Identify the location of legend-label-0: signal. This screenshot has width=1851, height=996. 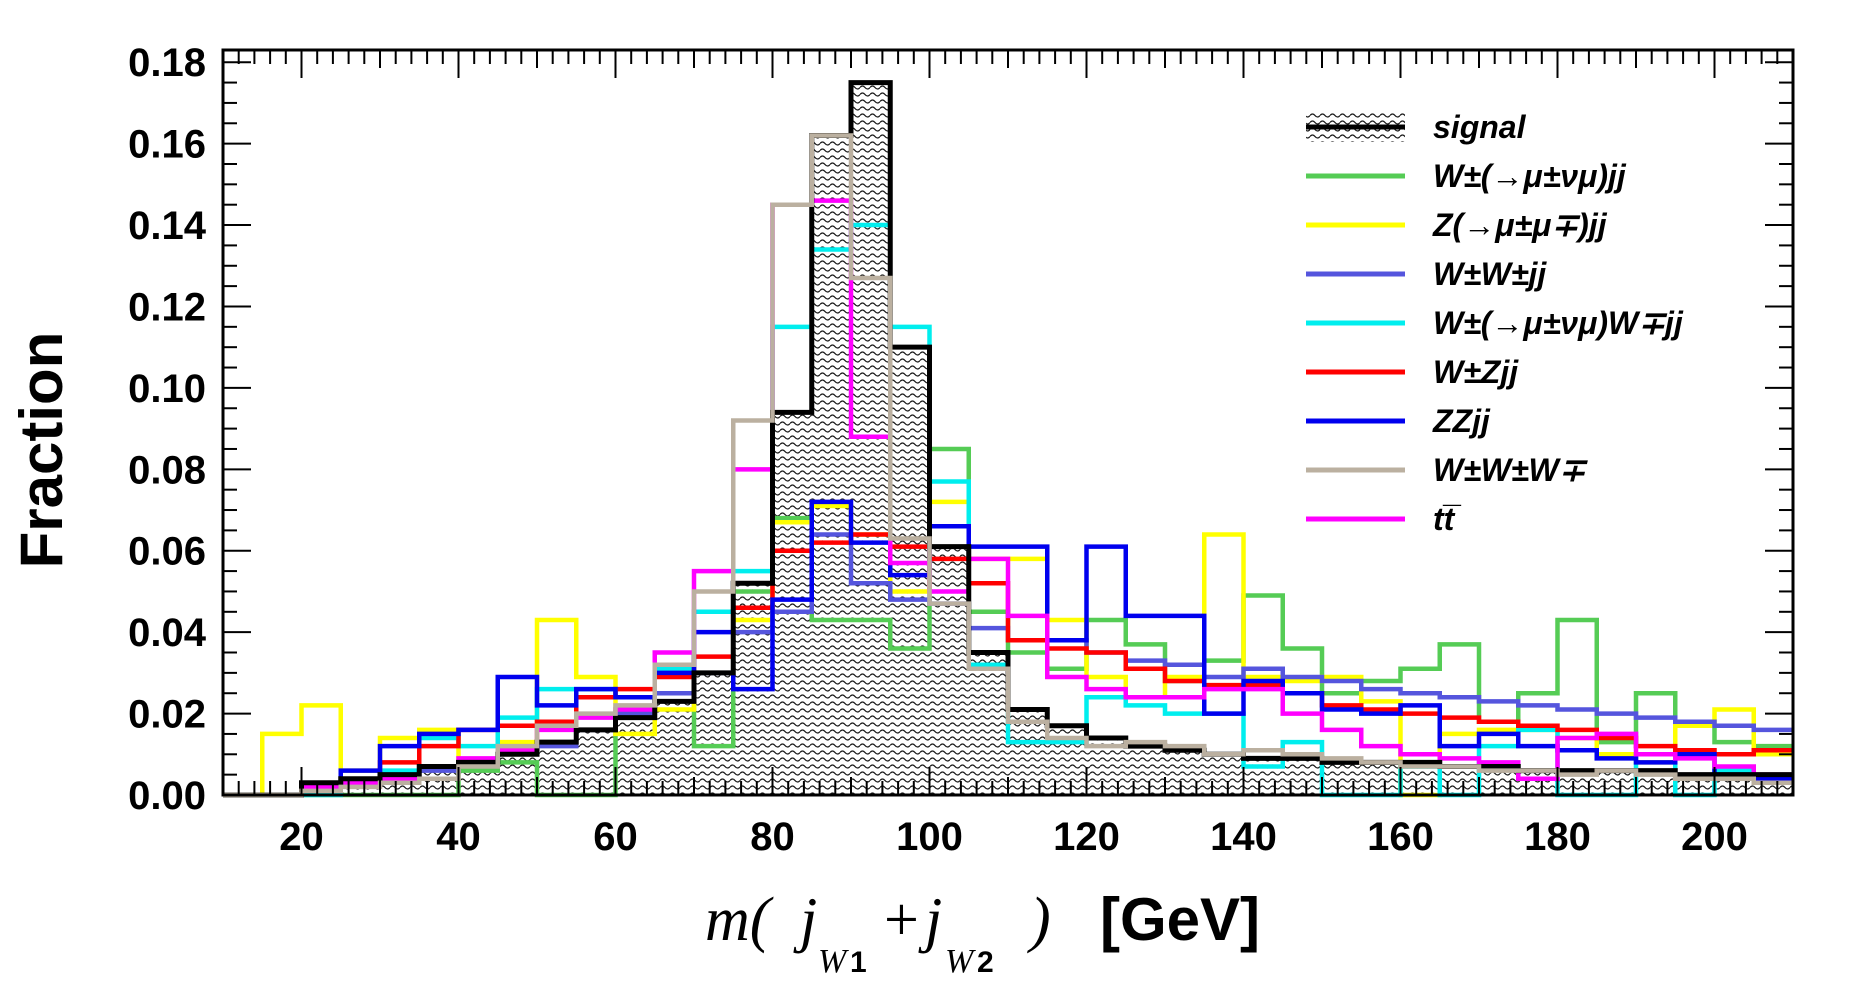
(1480, 127).